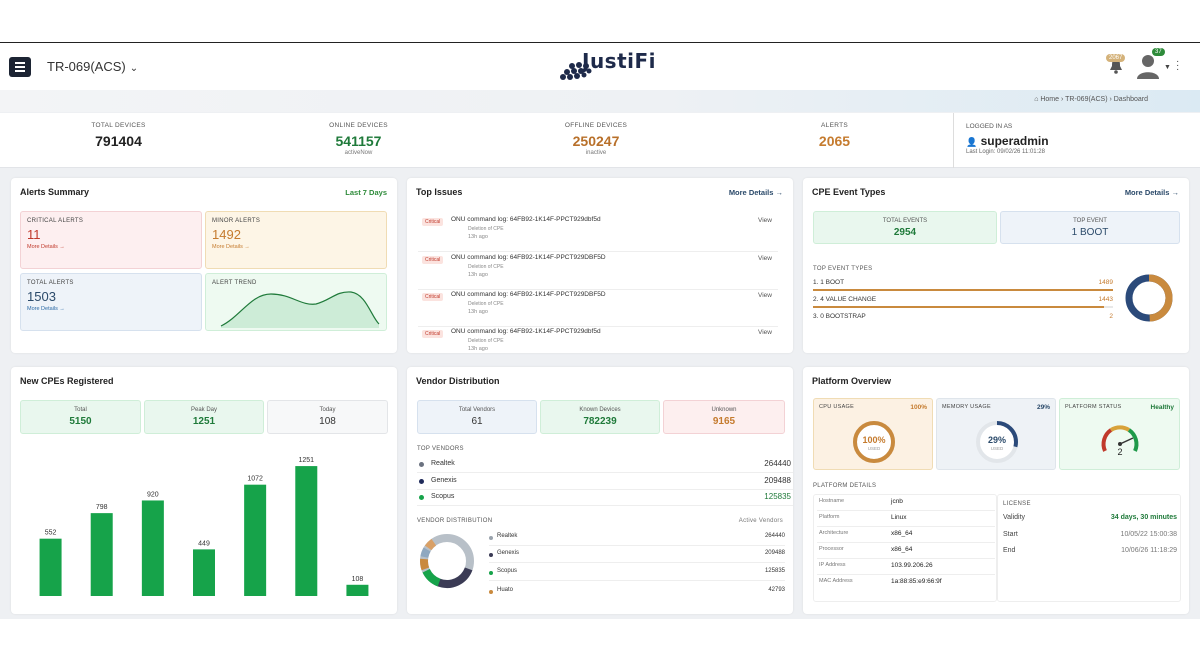  I want to click on acs-selector: TR-069(ACS) ⌄, so click(92, 66).